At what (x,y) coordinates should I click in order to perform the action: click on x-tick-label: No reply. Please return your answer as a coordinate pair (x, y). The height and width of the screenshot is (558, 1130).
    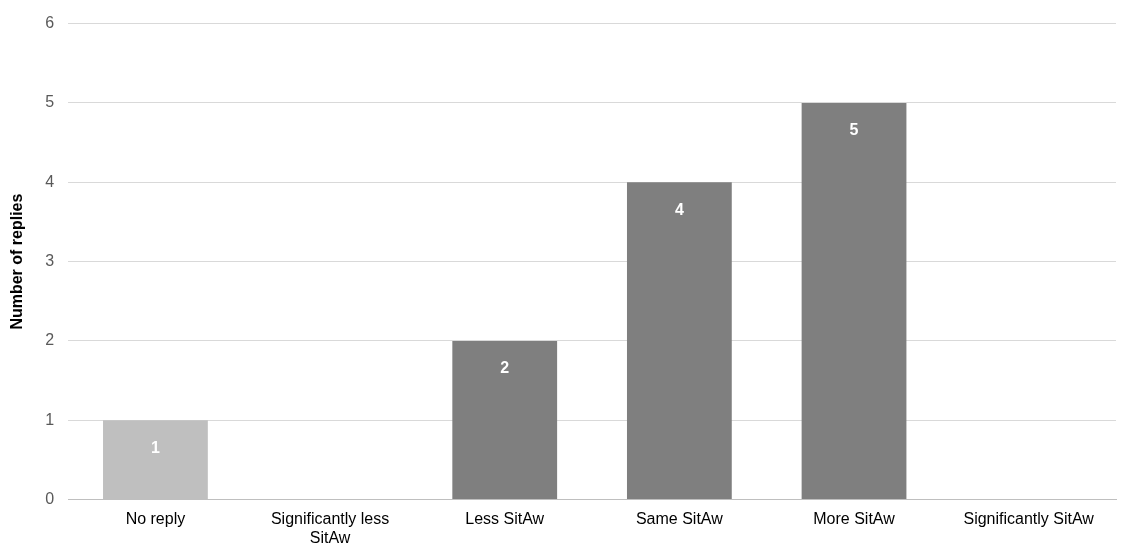
    Looking at the image, I should click on (155, 518).